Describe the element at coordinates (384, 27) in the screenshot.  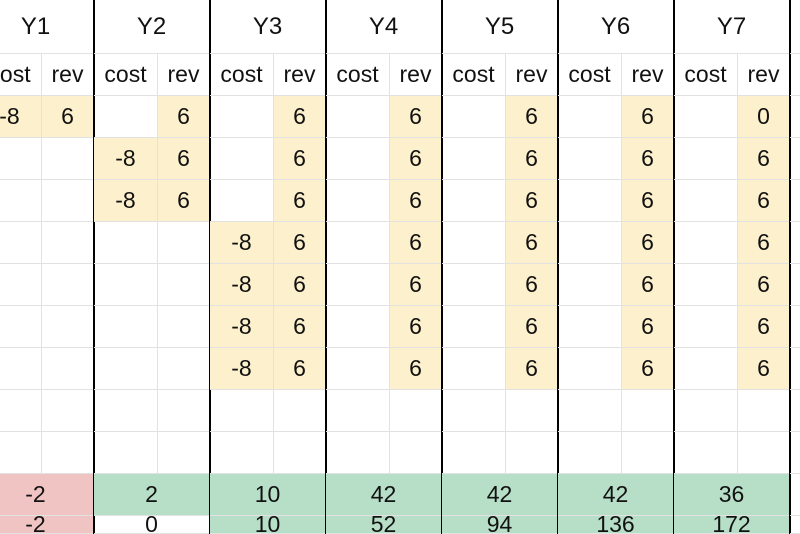
I see `year-header-y4: Y4` at that location.